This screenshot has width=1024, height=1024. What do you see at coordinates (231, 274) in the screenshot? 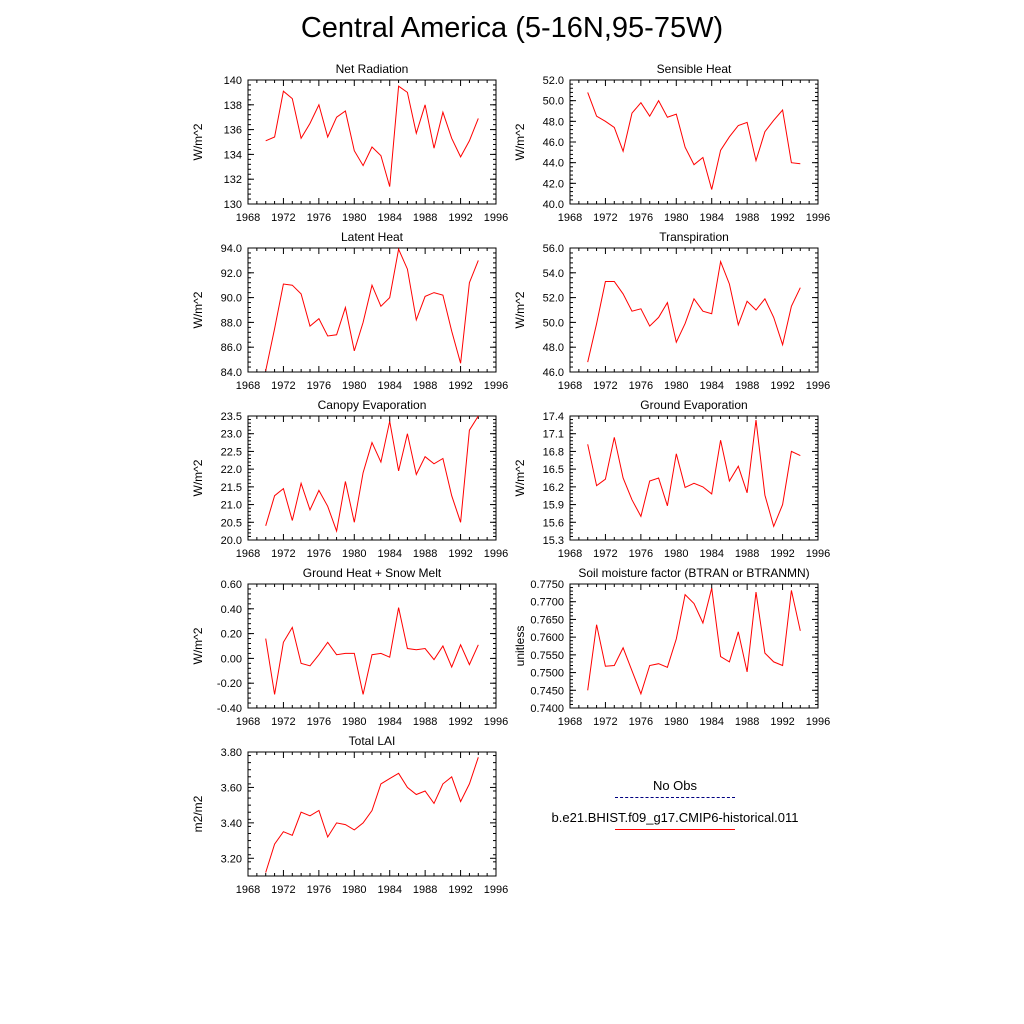
I see `y-tick-label: 92.0` at bounding box center [231, 274].